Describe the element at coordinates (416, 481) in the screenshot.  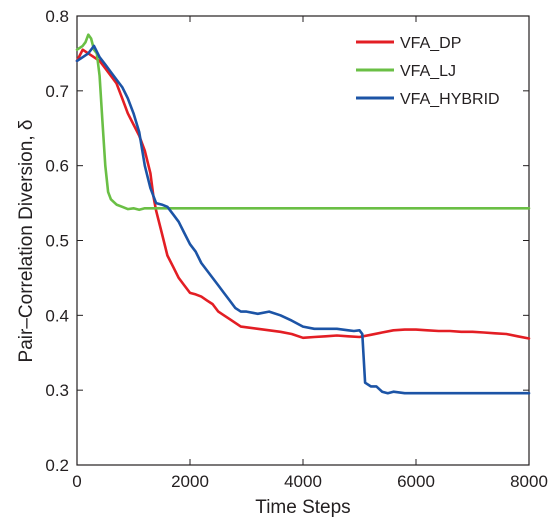
I see `x-tick-label: 6000` at that location.